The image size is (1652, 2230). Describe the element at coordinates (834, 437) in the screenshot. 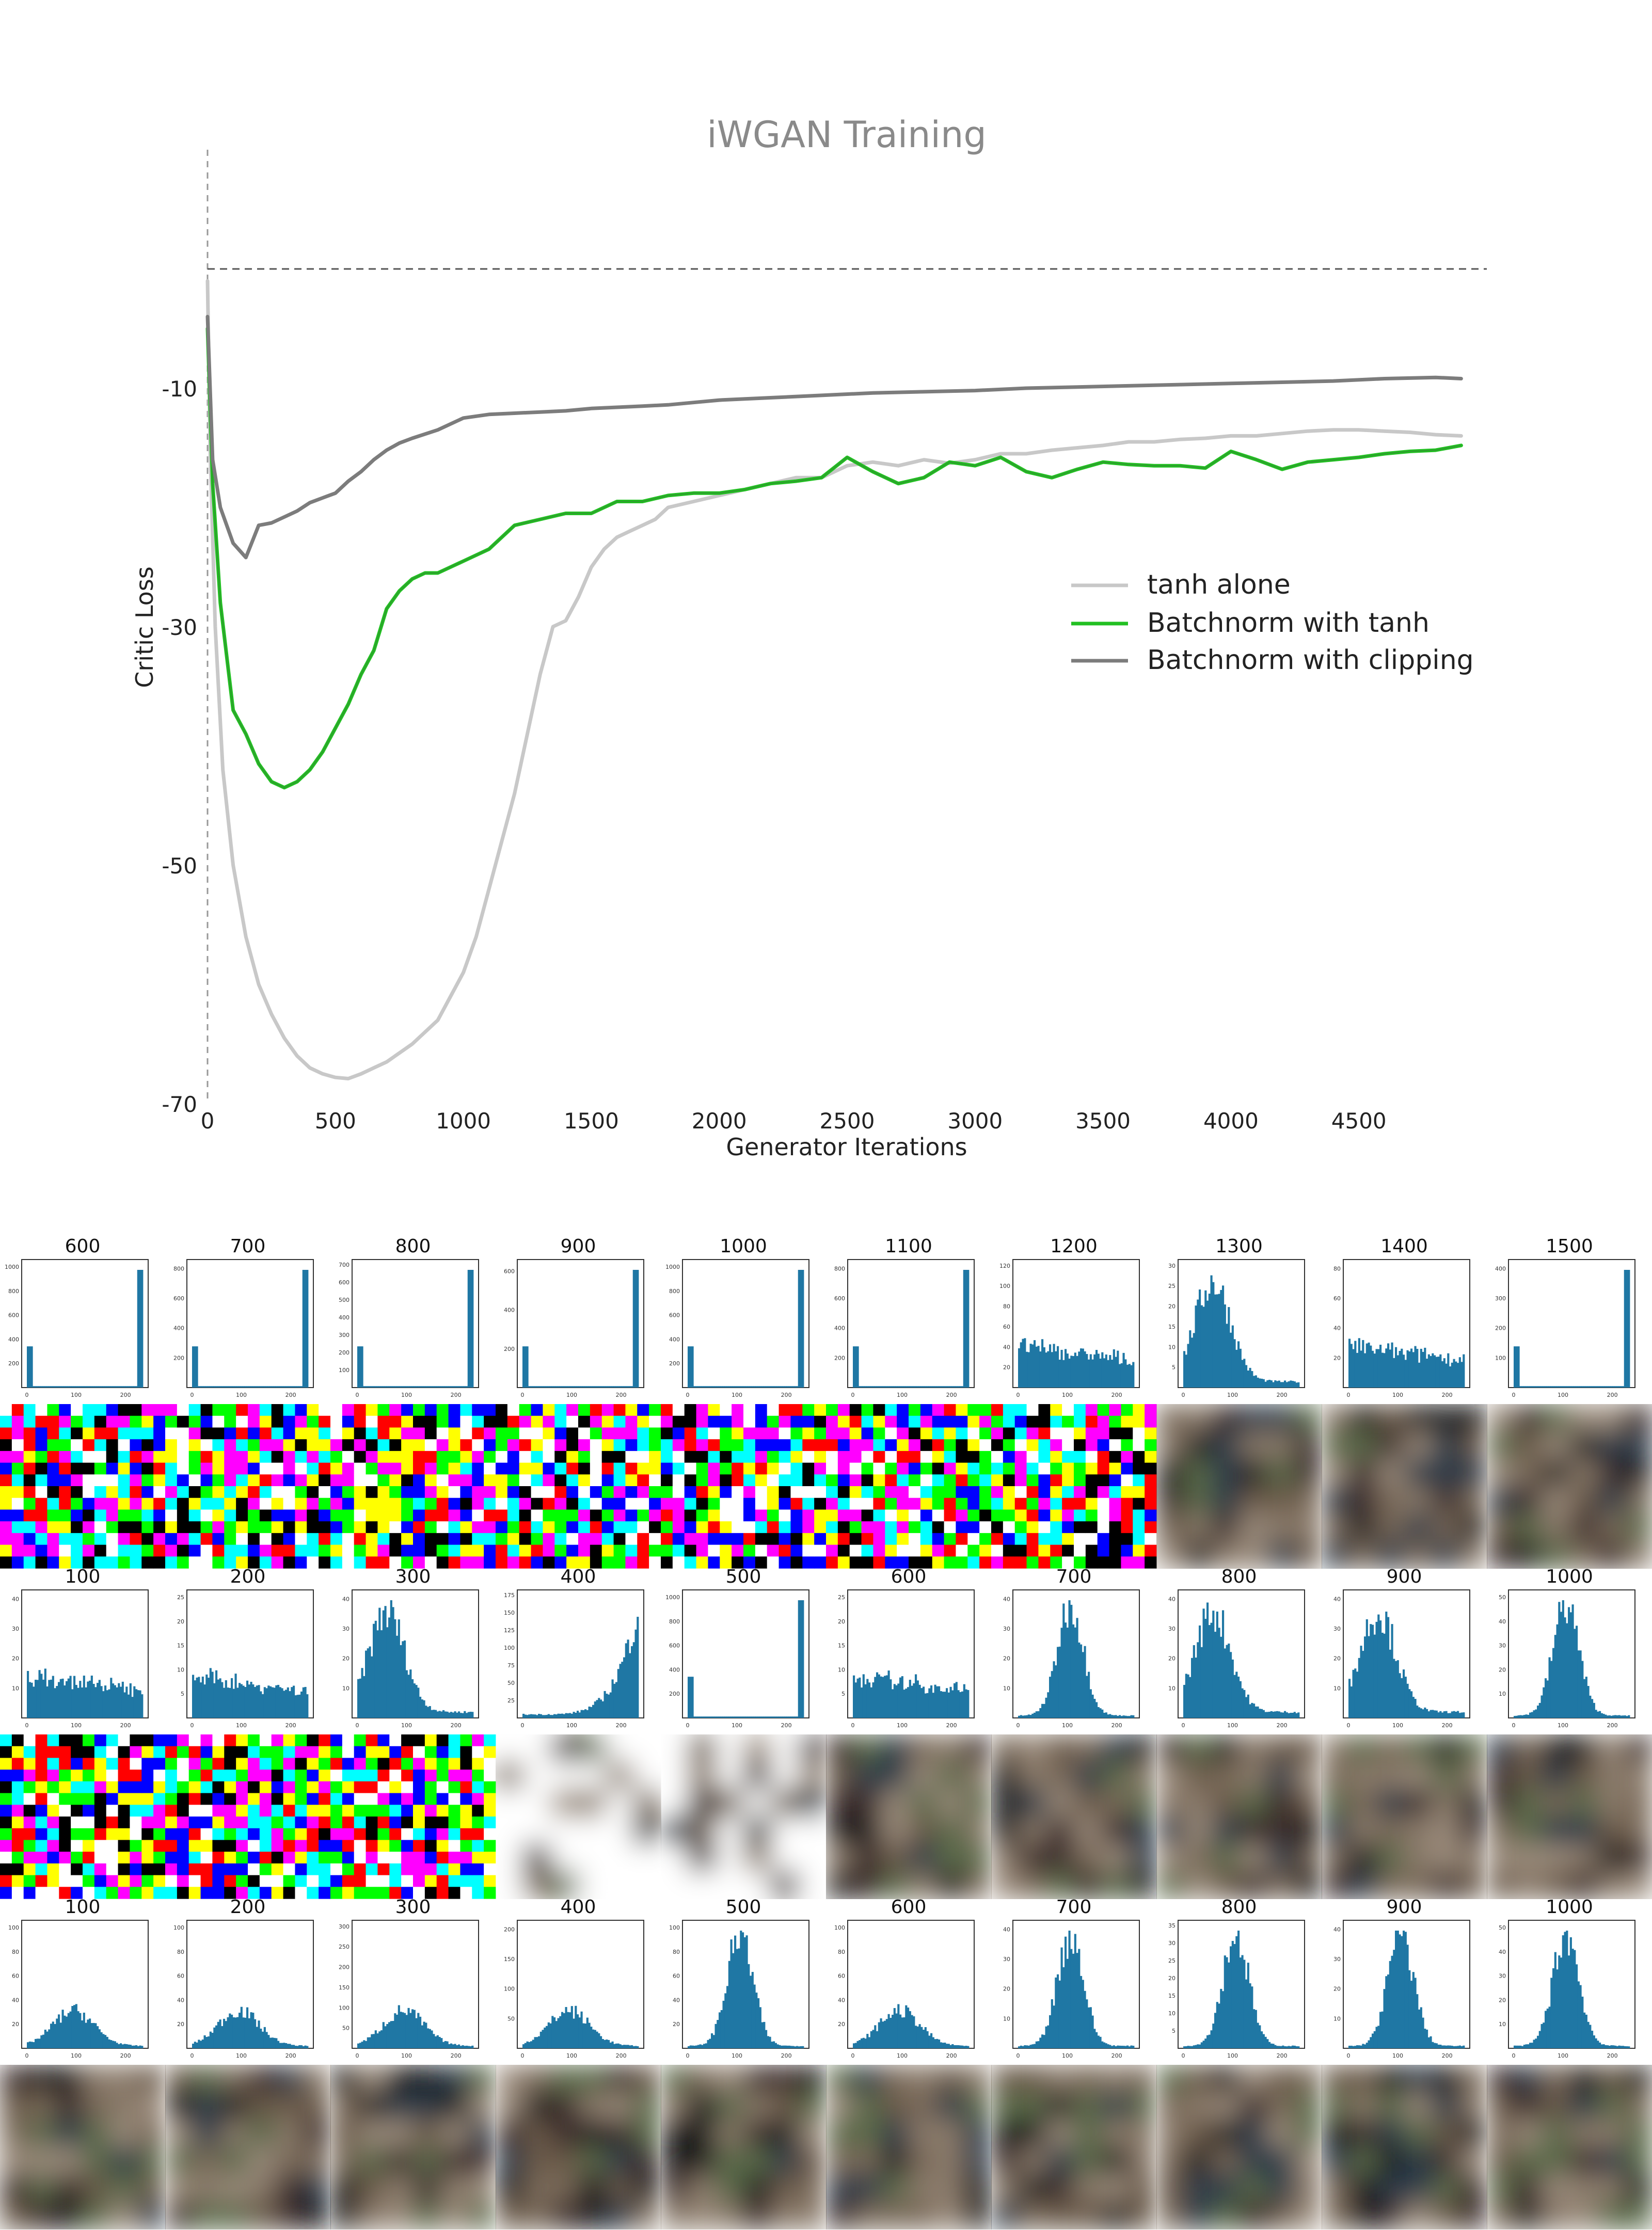

I see `series-line-batchnorm-with-clipping` at that location.